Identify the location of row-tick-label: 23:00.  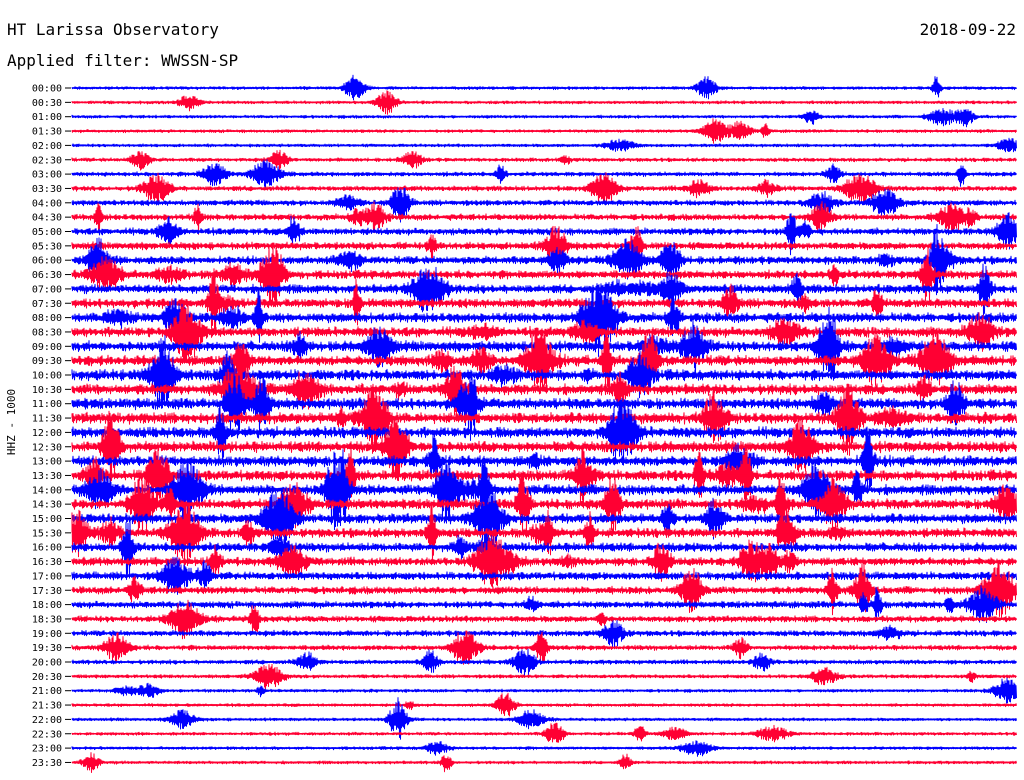
(47, 749).